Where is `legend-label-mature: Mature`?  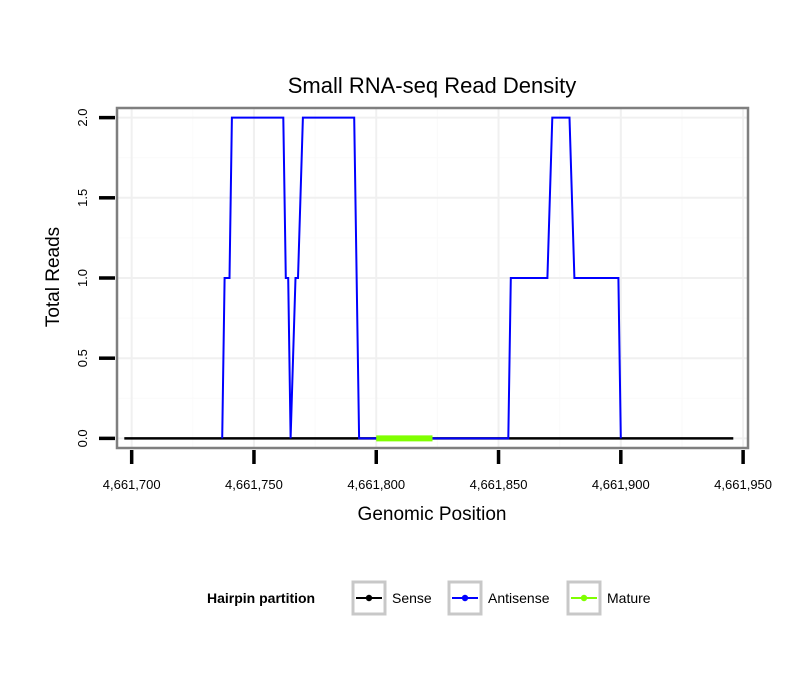 legend-label-mature: Mature is located at coordinates (629, 598).